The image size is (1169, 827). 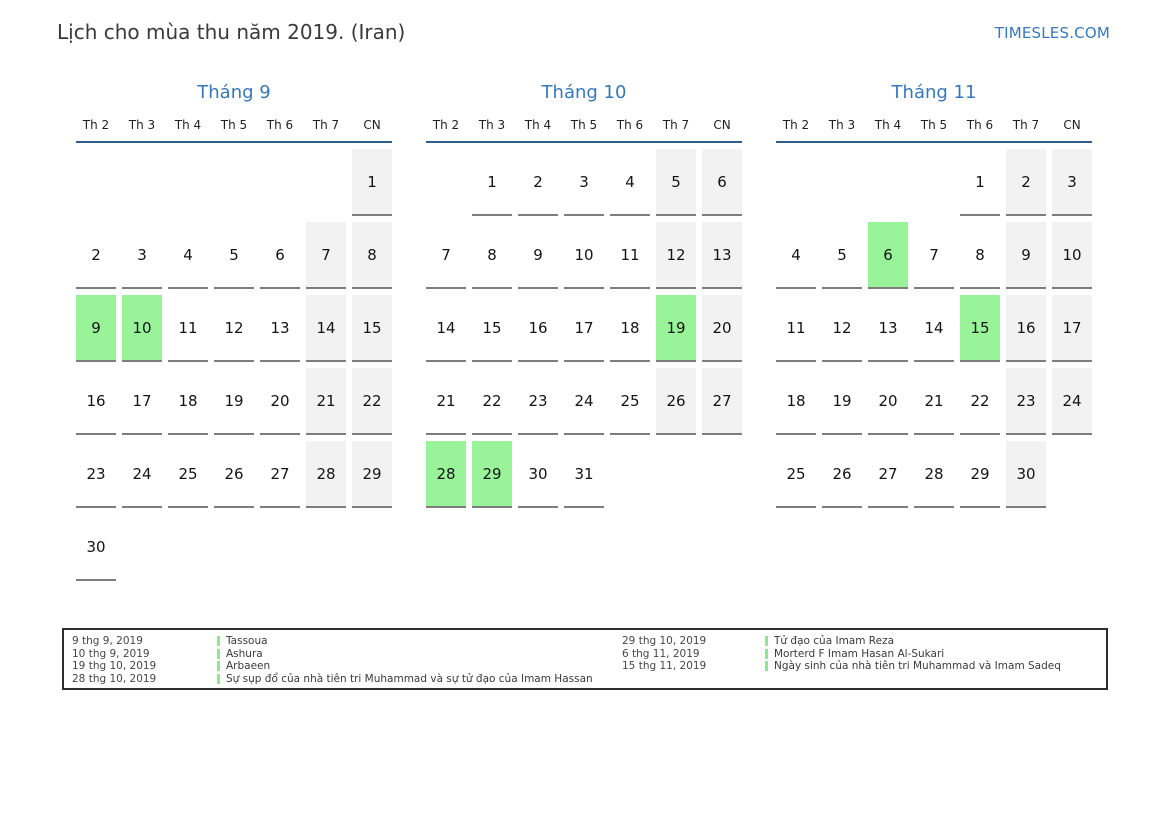 I want to click on day-cell: 25, so click(x=796, y=474).